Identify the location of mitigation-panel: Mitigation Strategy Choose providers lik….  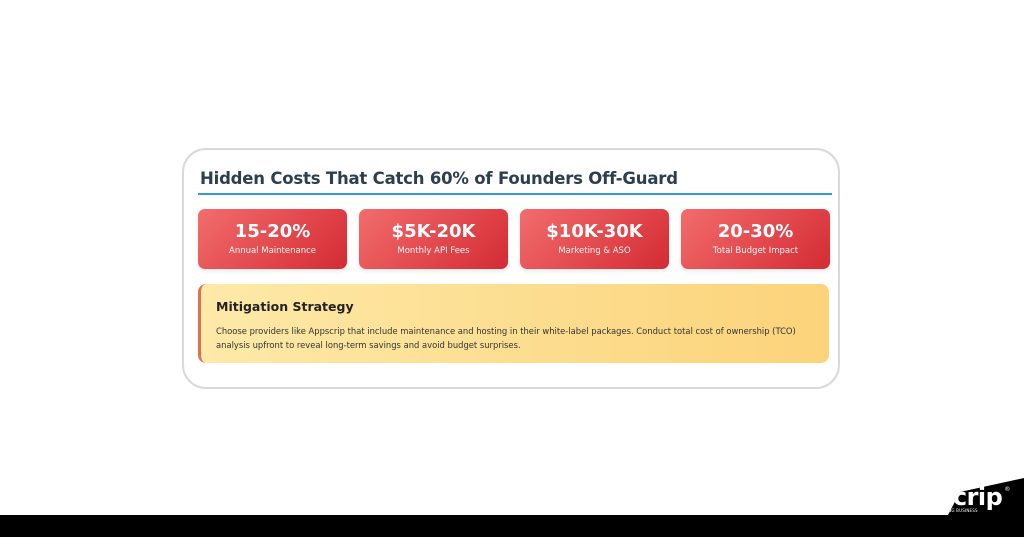
(513, 323).